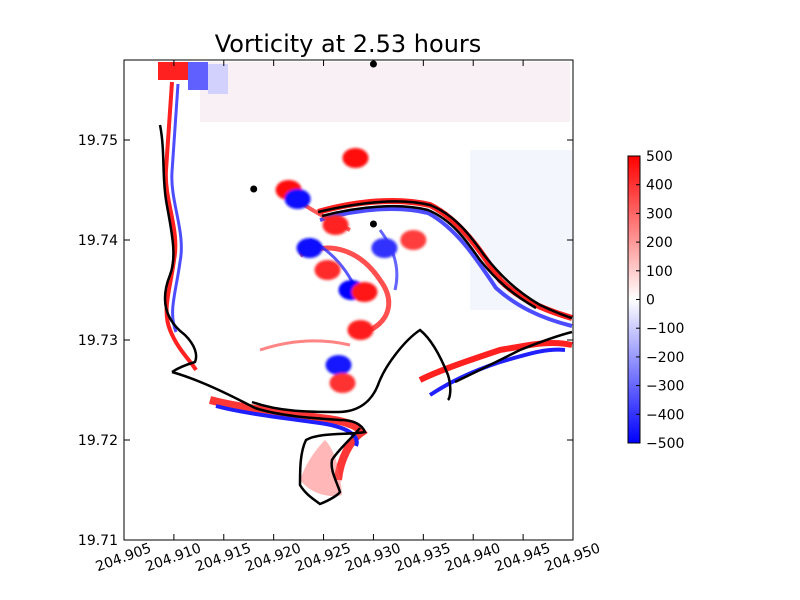 Image resolution: width=800 pixels, height=600 pixels. Describe the element at coordinates (198, 76) in the screenshot. I see `corner-patch-blue` at that location.